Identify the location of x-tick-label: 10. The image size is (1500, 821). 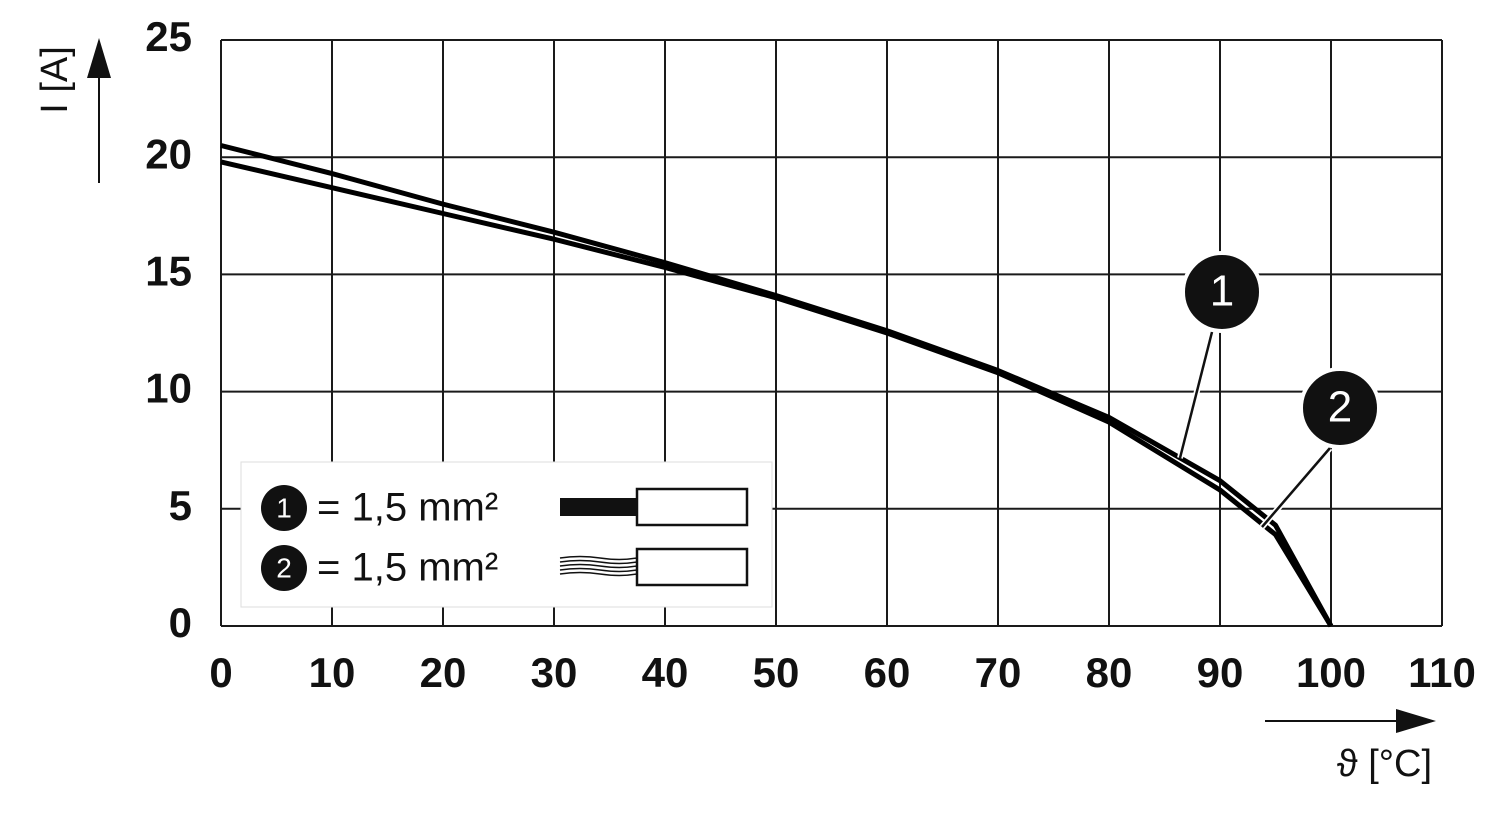
(332, 672).